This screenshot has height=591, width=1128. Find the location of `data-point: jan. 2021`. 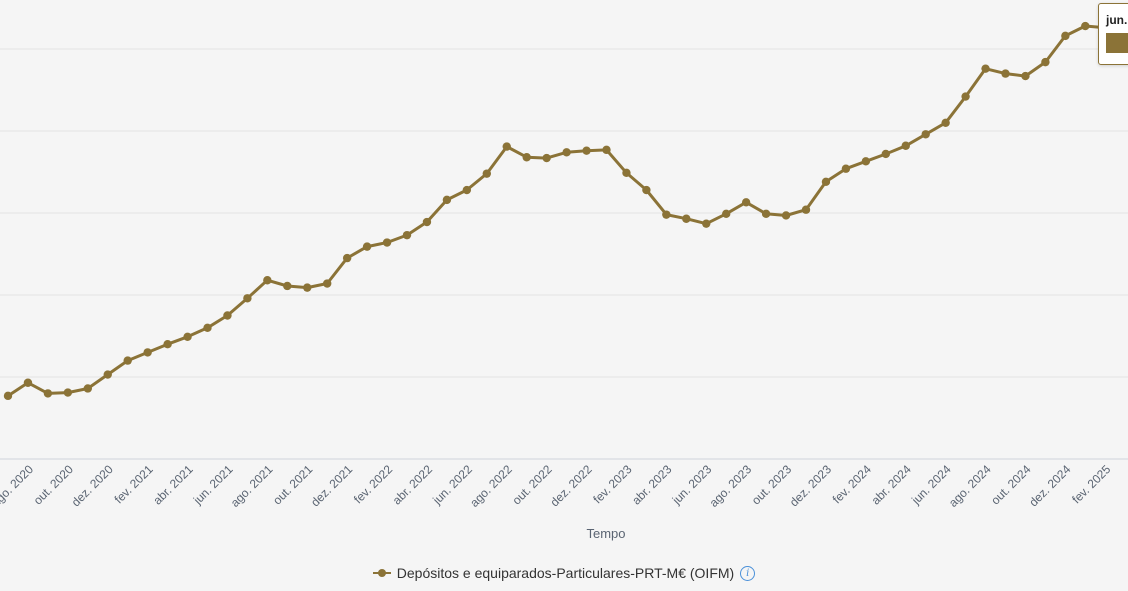

data-point: jan. 2021 is located at coordinates (127, 360).